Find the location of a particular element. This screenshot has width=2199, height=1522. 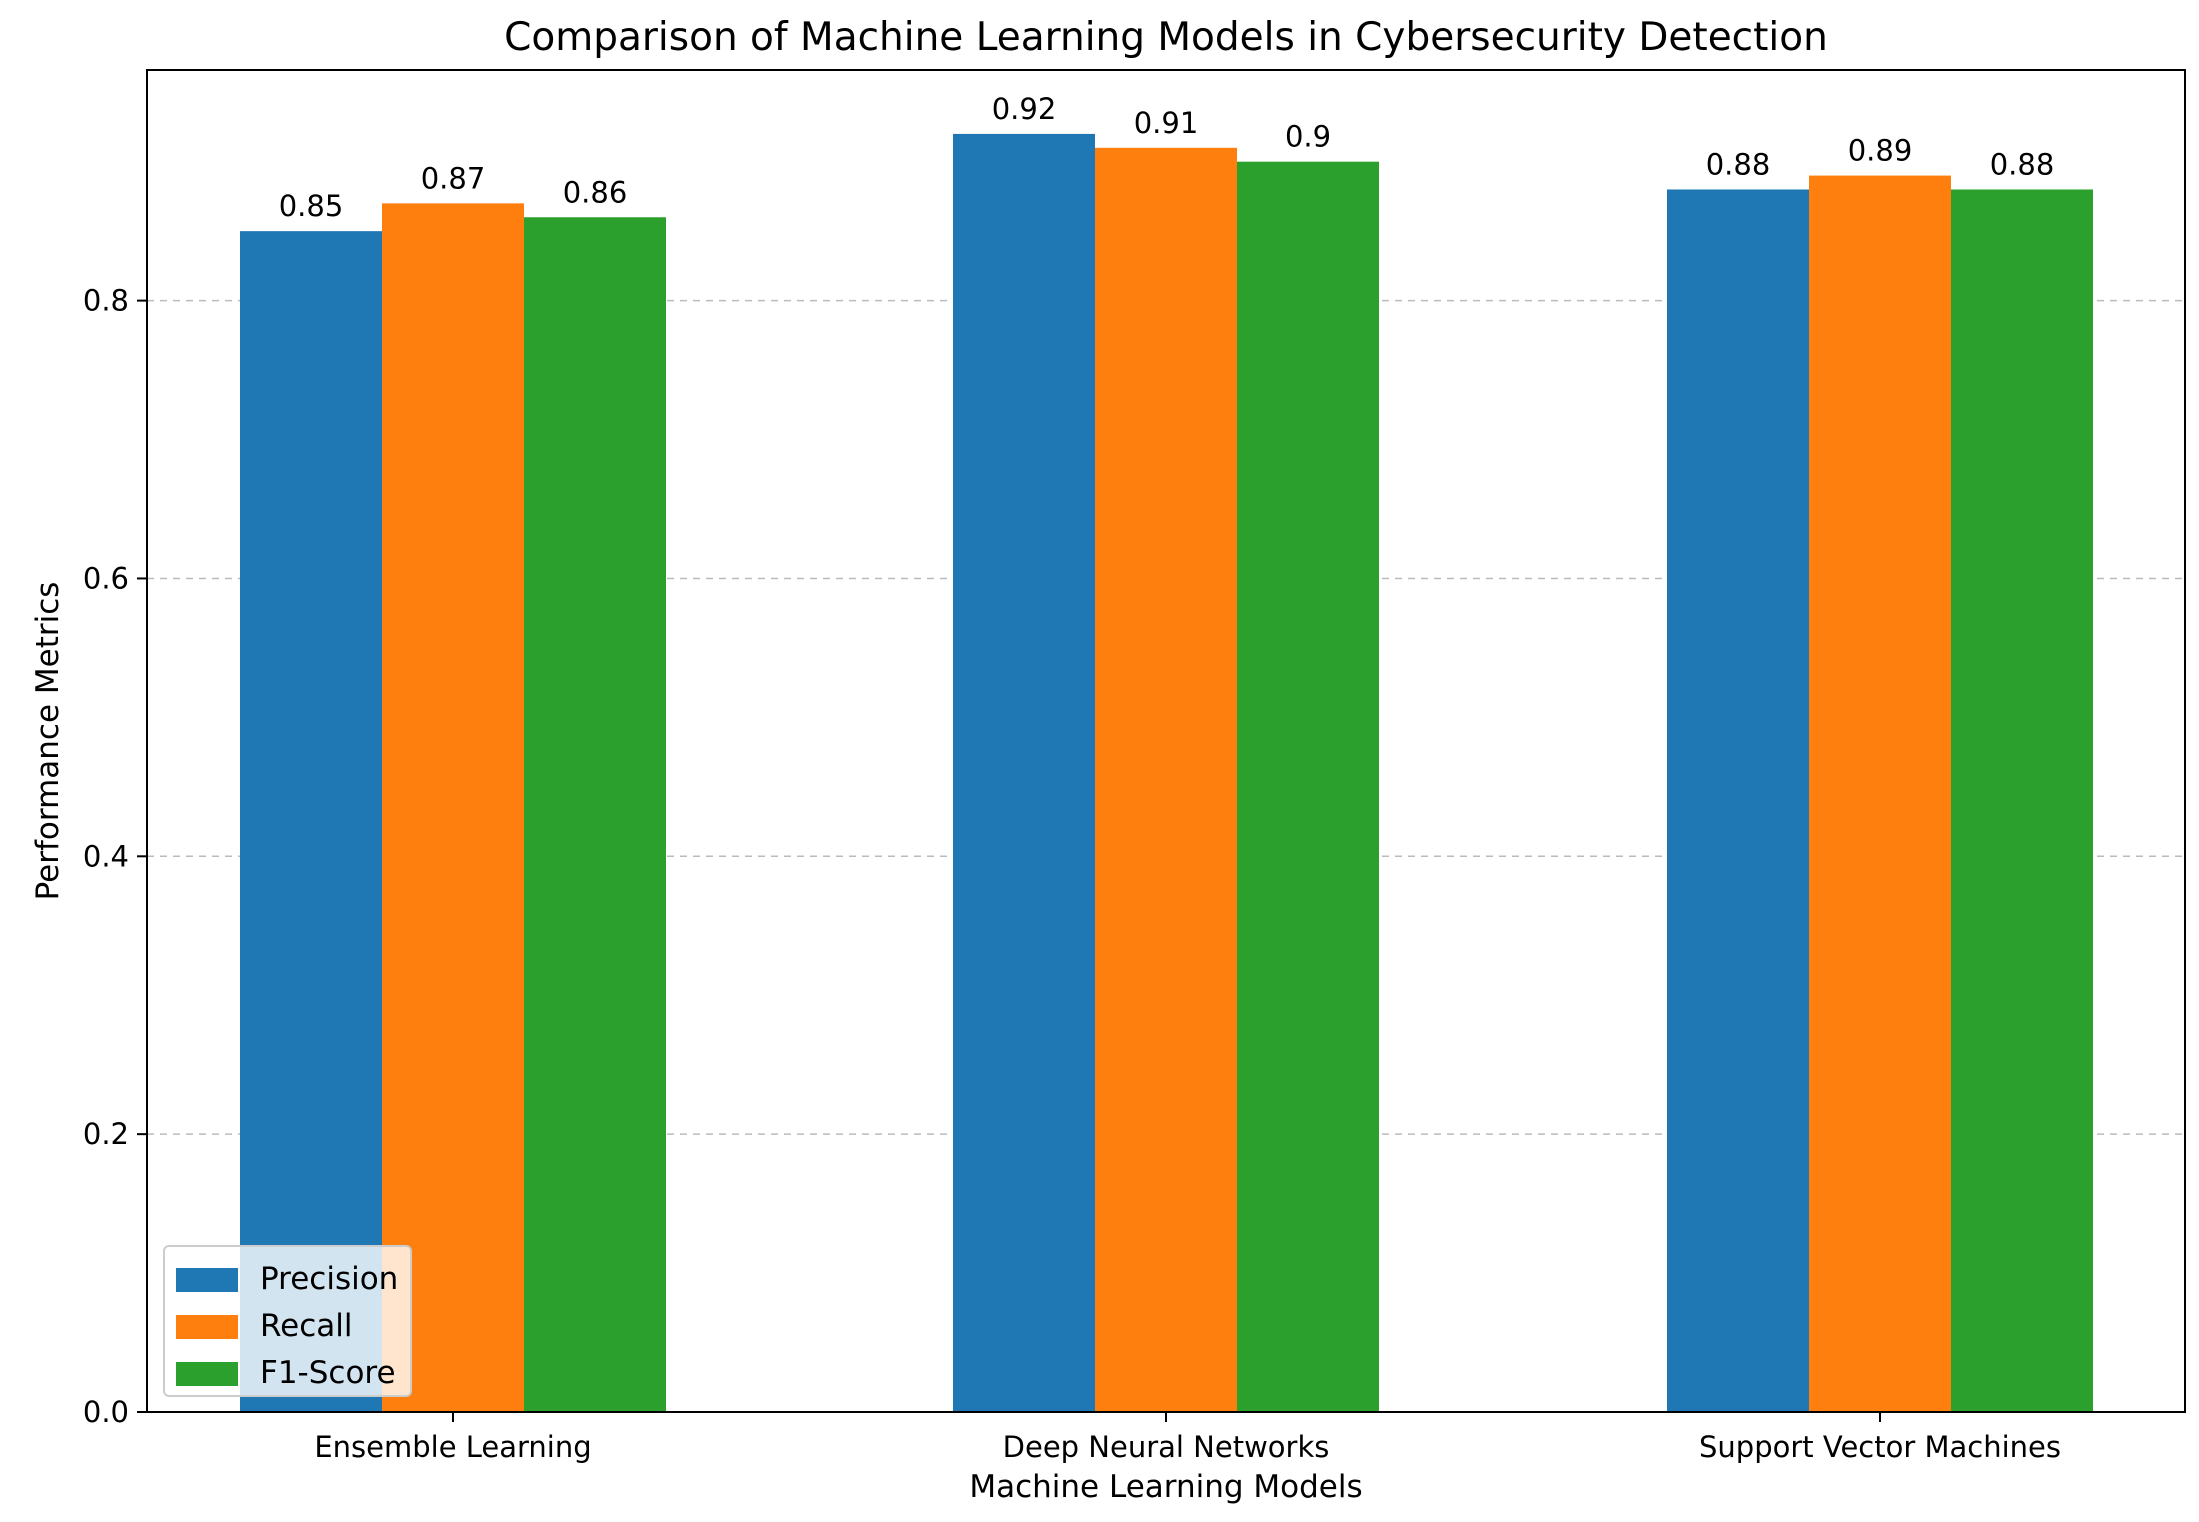

y-tick-label-0-8: 0.8 is located at coordinates (106, 301).